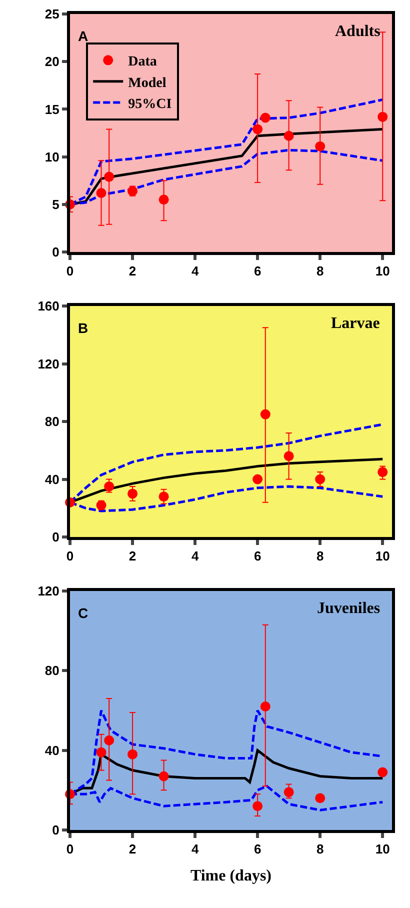  I want to click on annotation: Larvae, so click(355, 323).